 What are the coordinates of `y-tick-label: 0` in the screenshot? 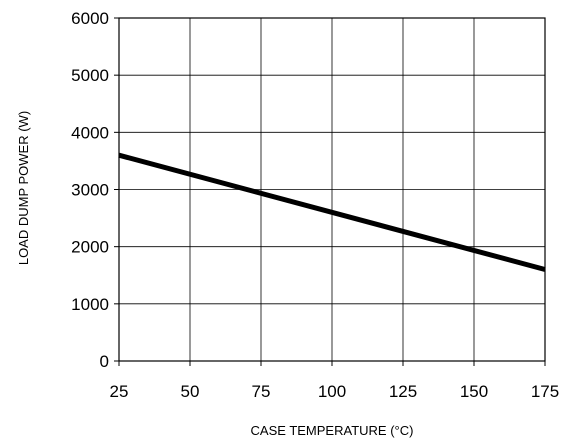 It's located at (104, 361).